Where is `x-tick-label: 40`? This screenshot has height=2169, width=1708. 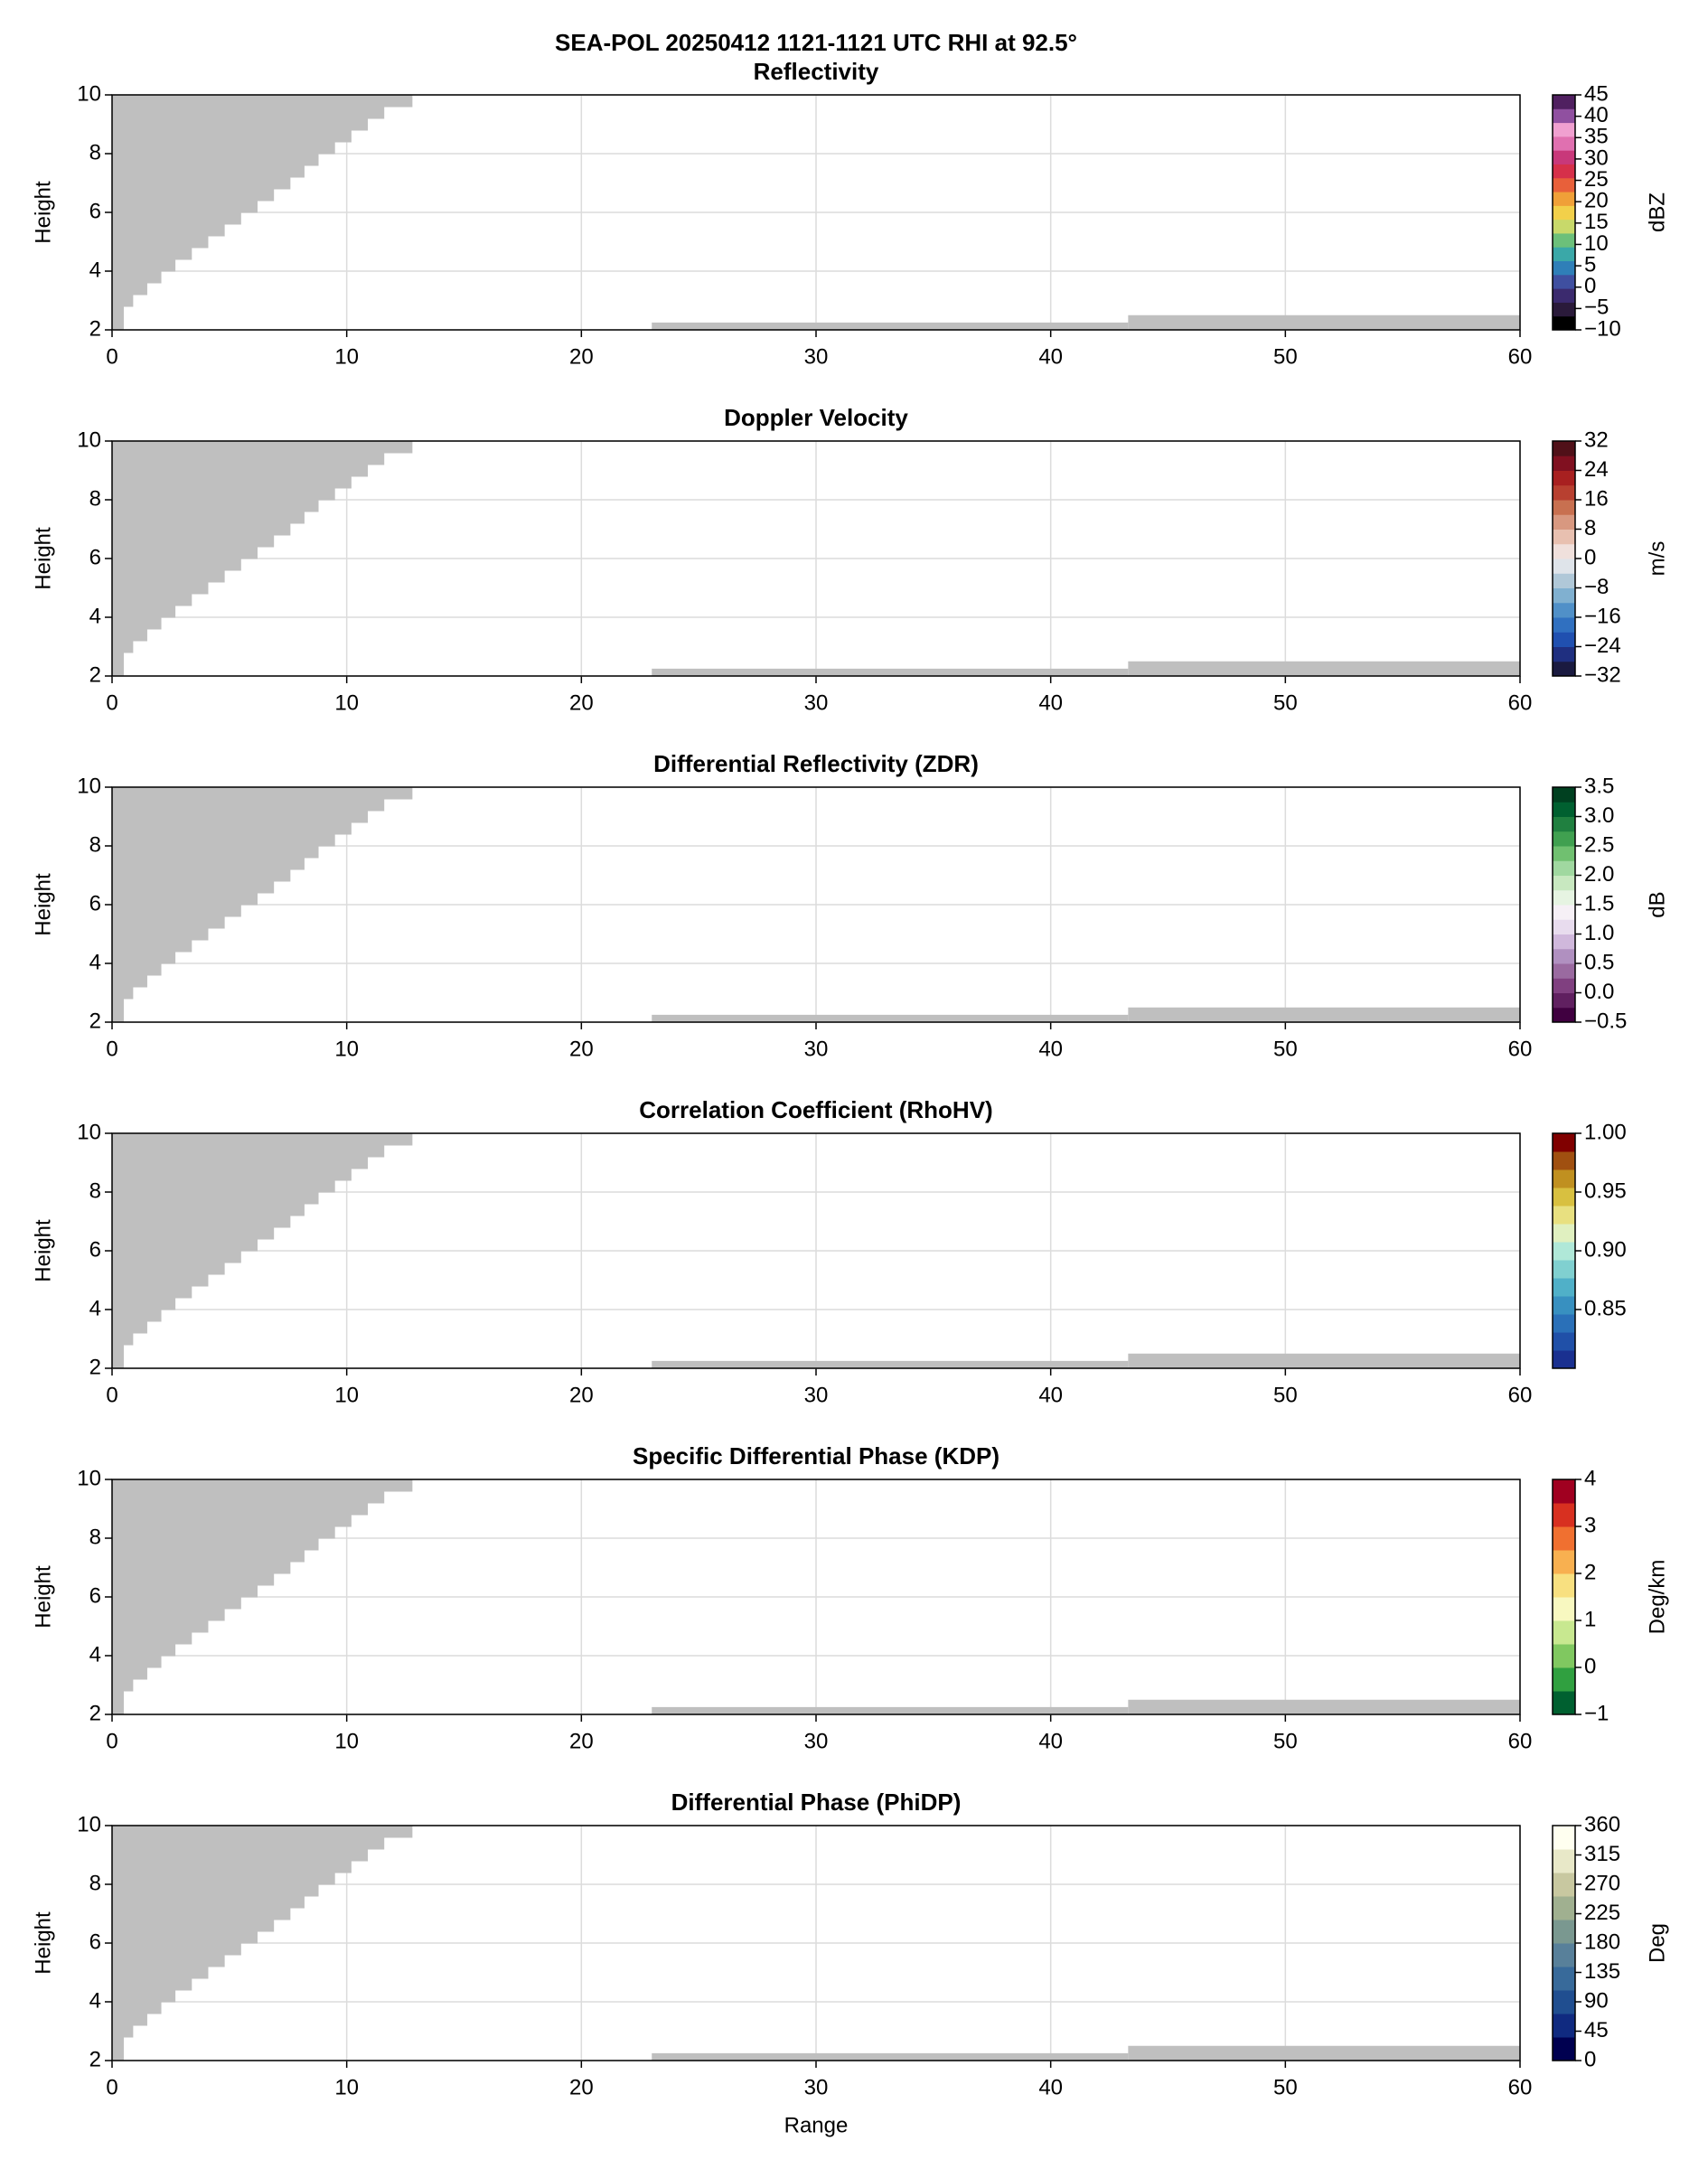 x-tick-label: 40 is located at coordinates (1050, 1741).